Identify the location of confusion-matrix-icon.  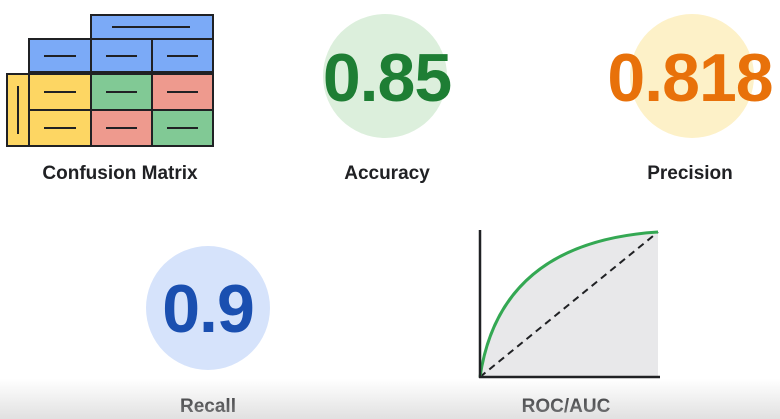
(110, 80).